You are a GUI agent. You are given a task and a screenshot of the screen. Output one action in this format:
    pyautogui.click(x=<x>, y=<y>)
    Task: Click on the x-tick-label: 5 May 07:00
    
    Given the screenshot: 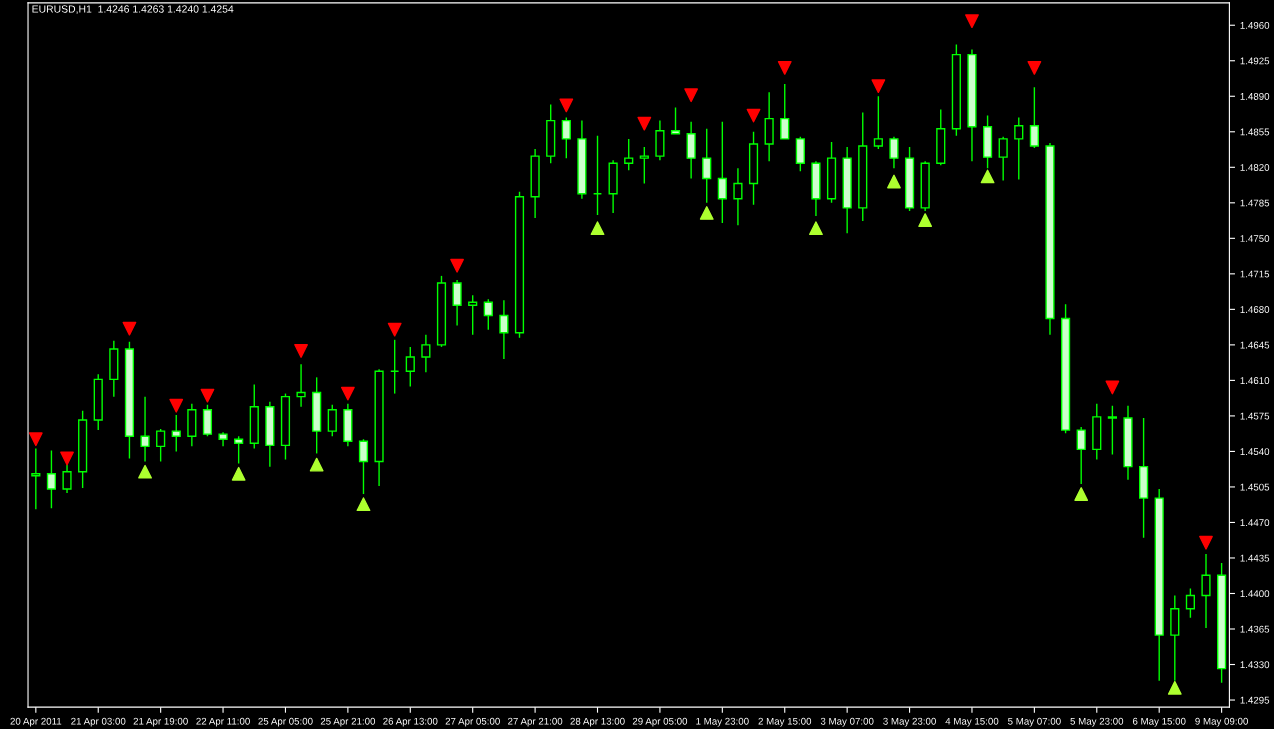 What is the action you would take?
    pyautogui.click(x=1034, y=722)
    